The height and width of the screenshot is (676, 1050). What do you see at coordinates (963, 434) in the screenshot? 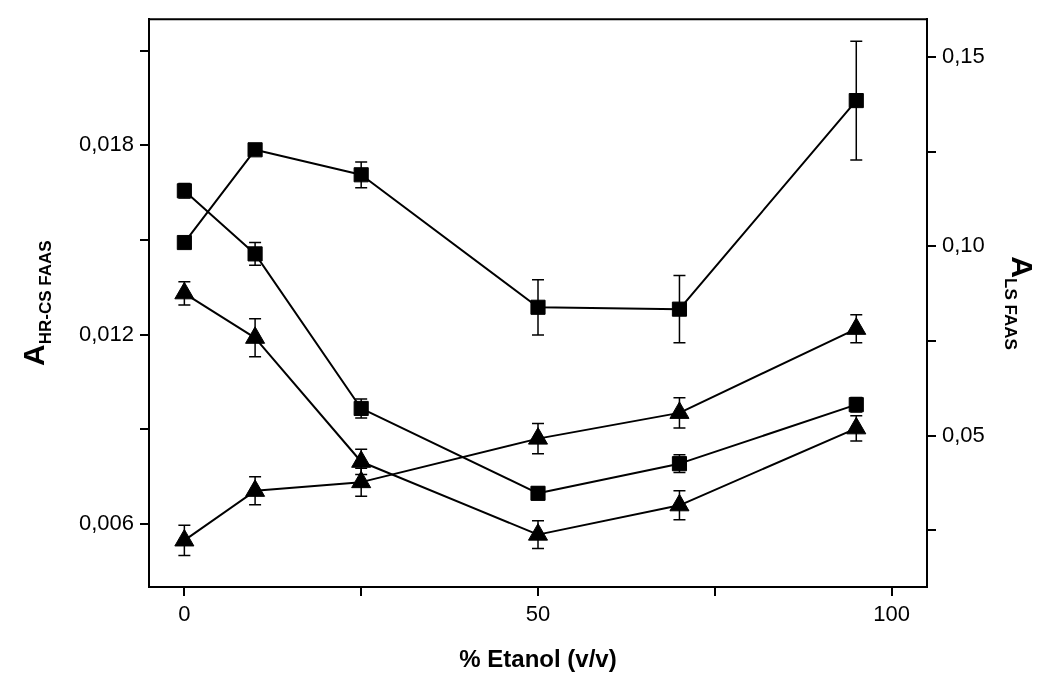
I see `y2-tick-label: 0,05` at bounding box center [963, 434].